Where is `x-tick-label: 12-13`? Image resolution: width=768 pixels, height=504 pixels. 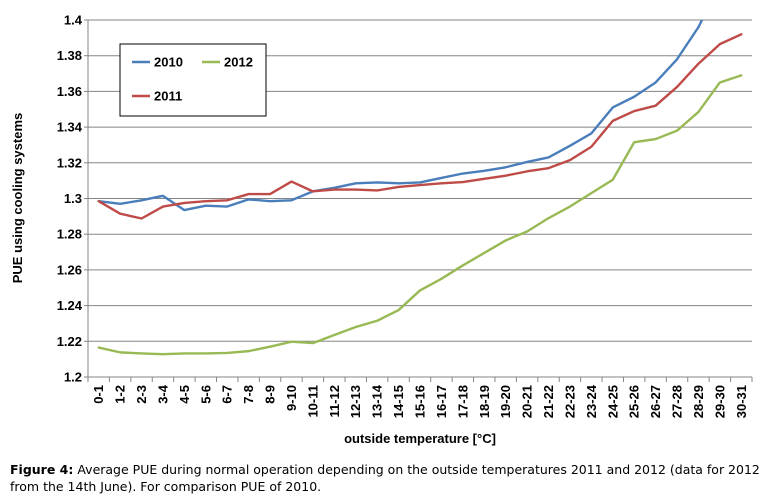
x-tick-label: 12-13 is located at coordinates (355, 401).